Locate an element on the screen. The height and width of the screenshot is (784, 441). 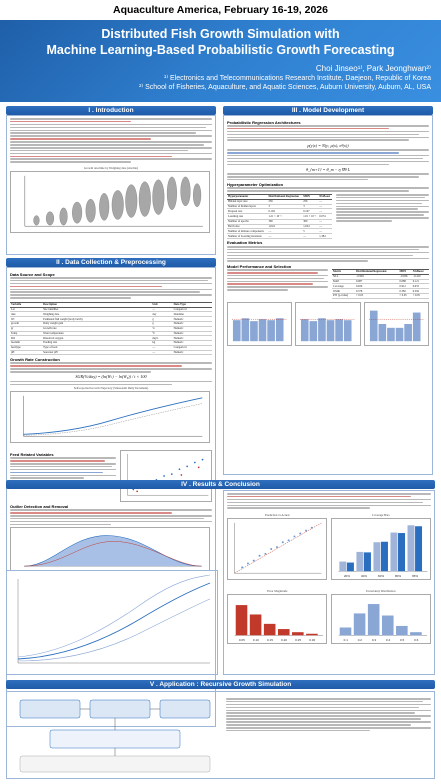
outlier-paragraph is located at coordinates (111, 517).